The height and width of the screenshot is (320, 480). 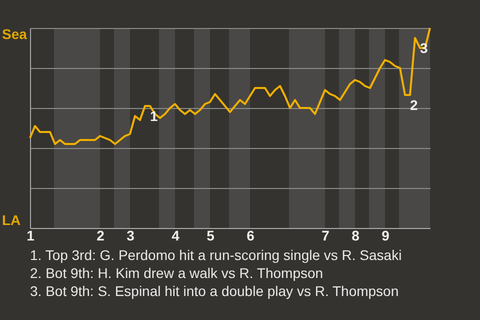 I want to click on x-tick-label: 7, so click(x=326, y=236).